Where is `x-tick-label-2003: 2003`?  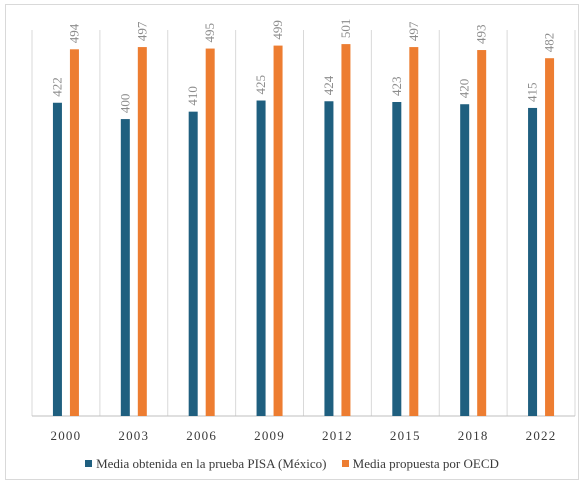
x-tick-label-2003: 2003 is located at coordinates (133, 435).